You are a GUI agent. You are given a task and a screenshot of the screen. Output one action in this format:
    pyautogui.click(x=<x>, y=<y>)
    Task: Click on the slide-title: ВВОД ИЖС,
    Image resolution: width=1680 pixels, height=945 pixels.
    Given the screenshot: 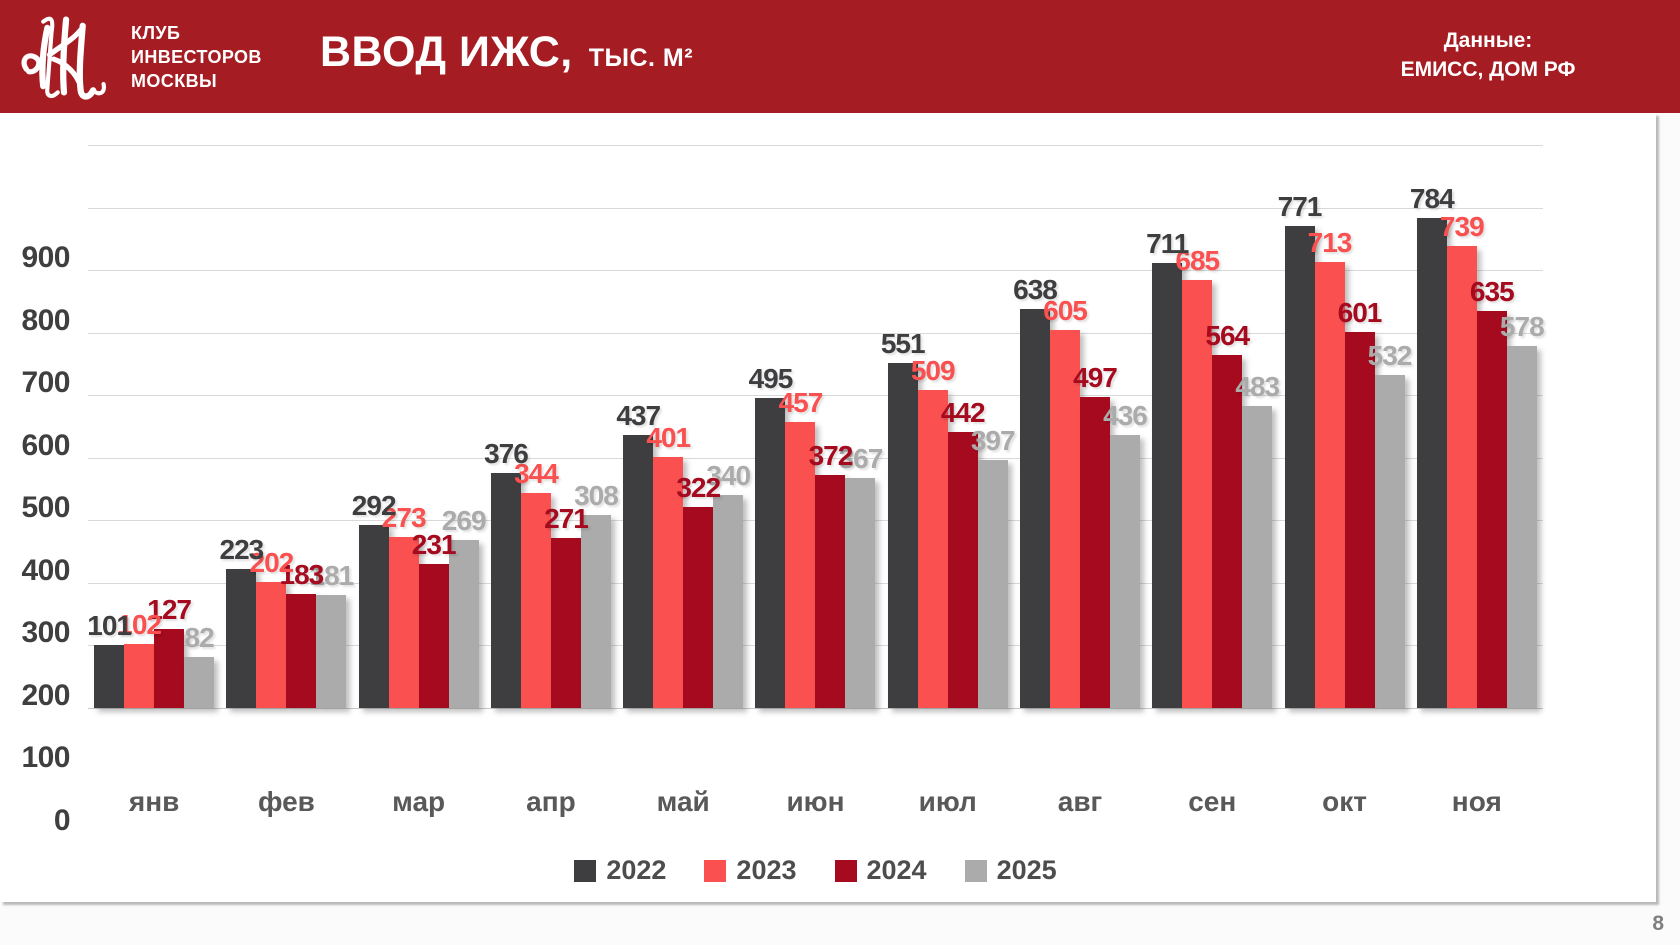 What is the action you would take?
    pyautogui.click(x=446, y=52)
    